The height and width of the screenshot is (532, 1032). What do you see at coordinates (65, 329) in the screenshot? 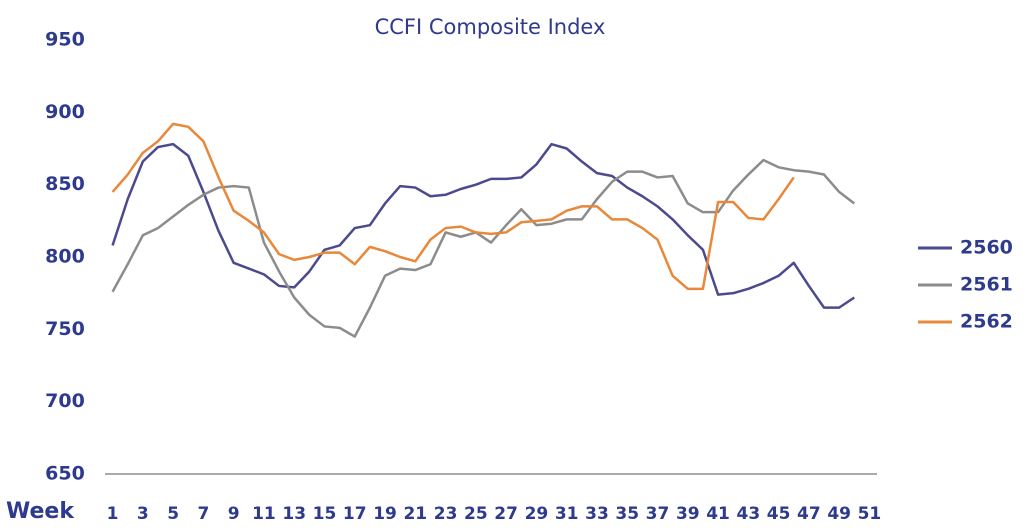
I see `y-tick-label: 750` at bounding box center [65, 329].